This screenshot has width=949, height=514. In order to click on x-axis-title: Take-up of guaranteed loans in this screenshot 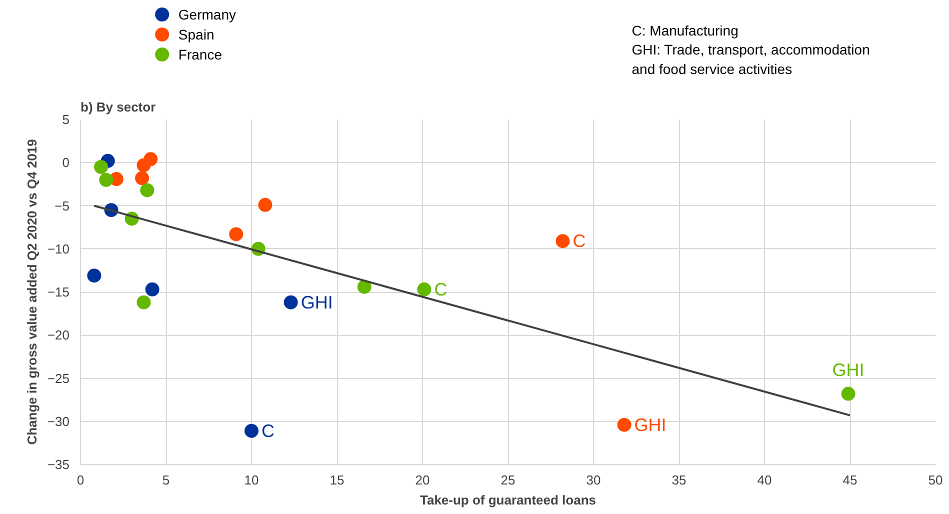, I will do `click(508, 500)`.